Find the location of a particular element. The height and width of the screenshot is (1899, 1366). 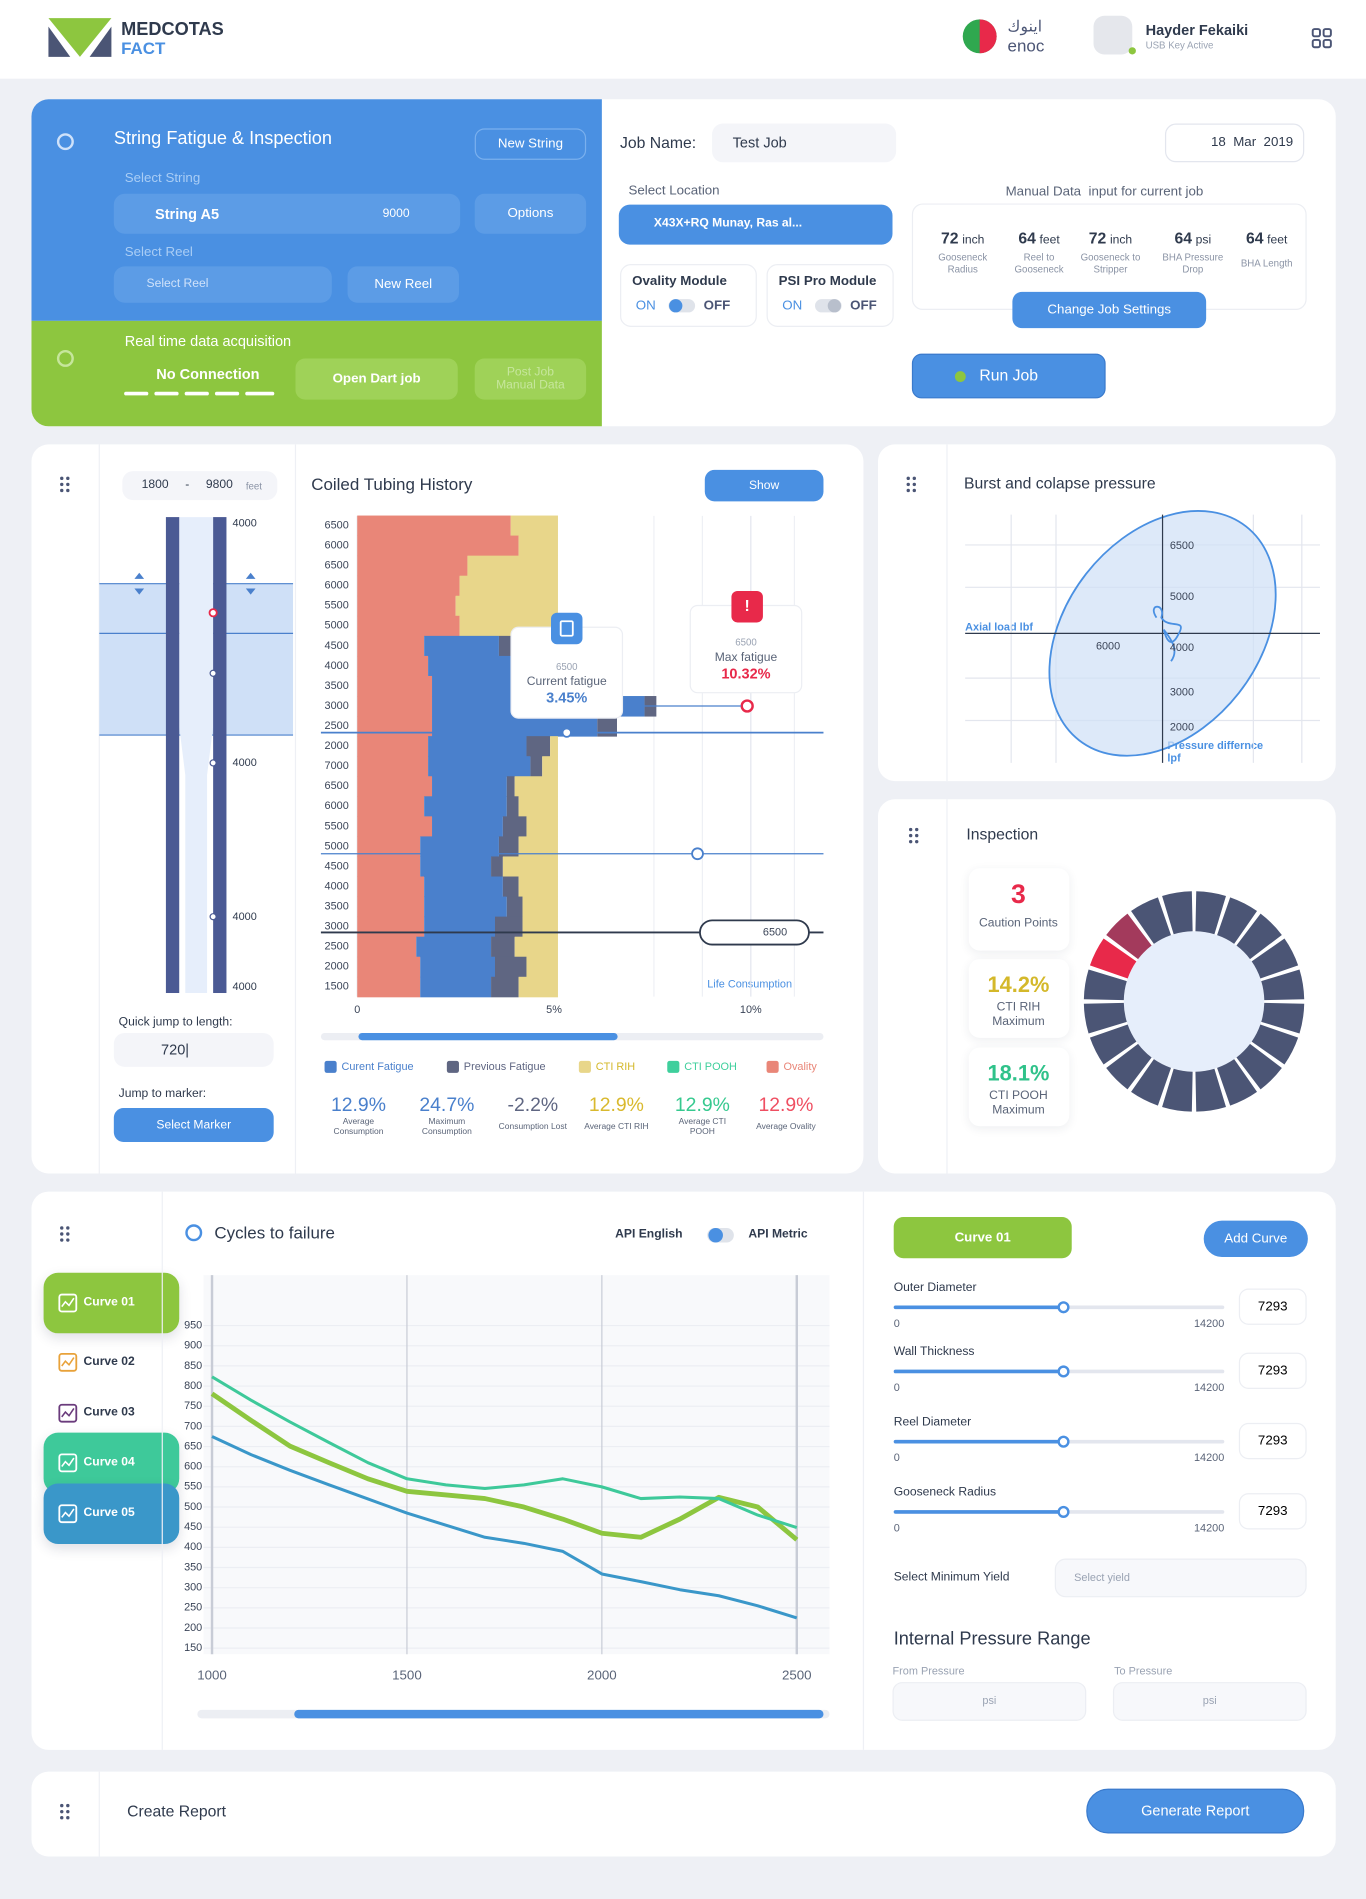

string-length: 9000 is located at coordinates (396, 214).